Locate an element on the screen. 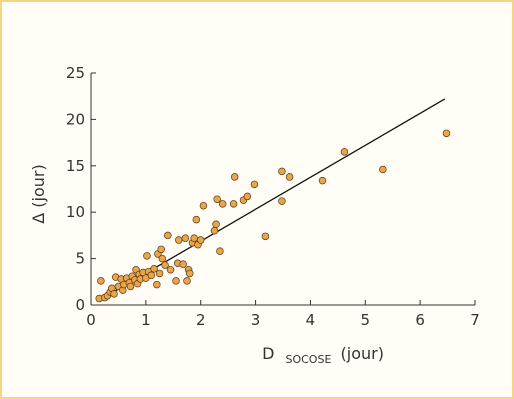 This screenshot has height=399, width=514. x-tick-label: 3 is located at coordinates (256, 320).